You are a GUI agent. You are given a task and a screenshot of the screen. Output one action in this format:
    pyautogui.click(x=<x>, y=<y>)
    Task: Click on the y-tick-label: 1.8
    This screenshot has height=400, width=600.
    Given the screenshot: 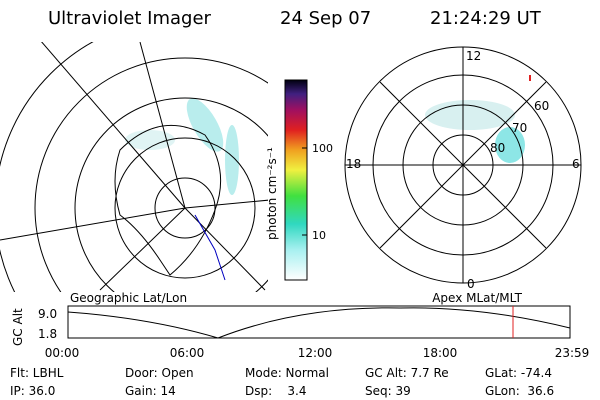 What is the action you would take?
    pyautogui.click(x=47, y=334)
    